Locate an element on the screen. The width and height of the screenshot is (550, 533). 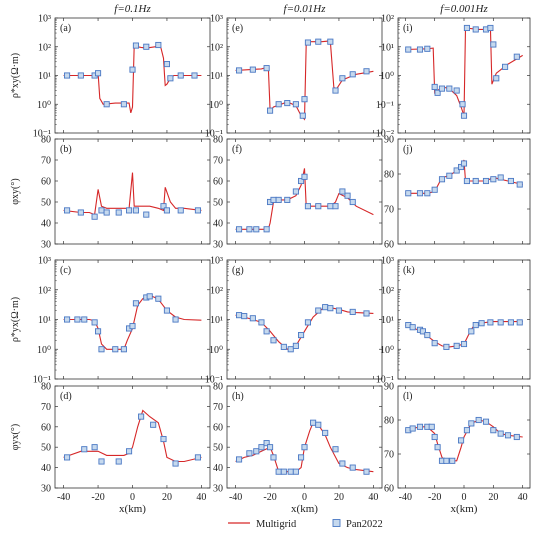
y-tick-label: 90 is located at coordinates (389, 387).